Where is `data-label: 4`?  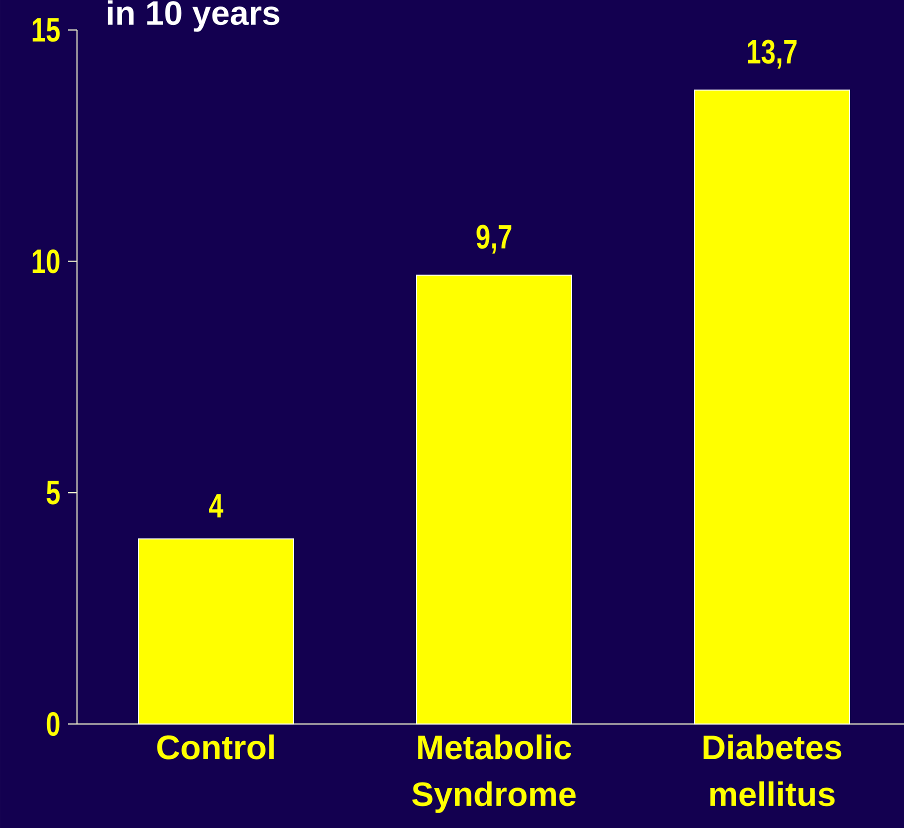 data-label: 4 is located at coordinates (216, 506).